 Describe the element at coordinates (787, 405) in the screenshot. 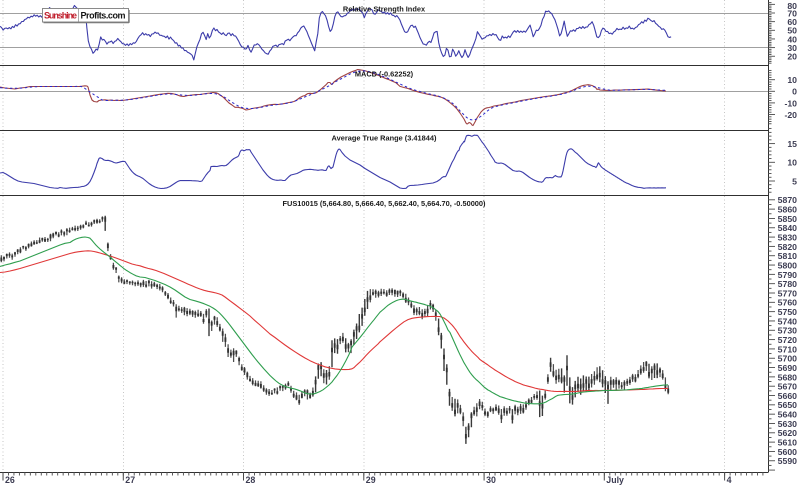

I see `svg-text: 5650` at that location.